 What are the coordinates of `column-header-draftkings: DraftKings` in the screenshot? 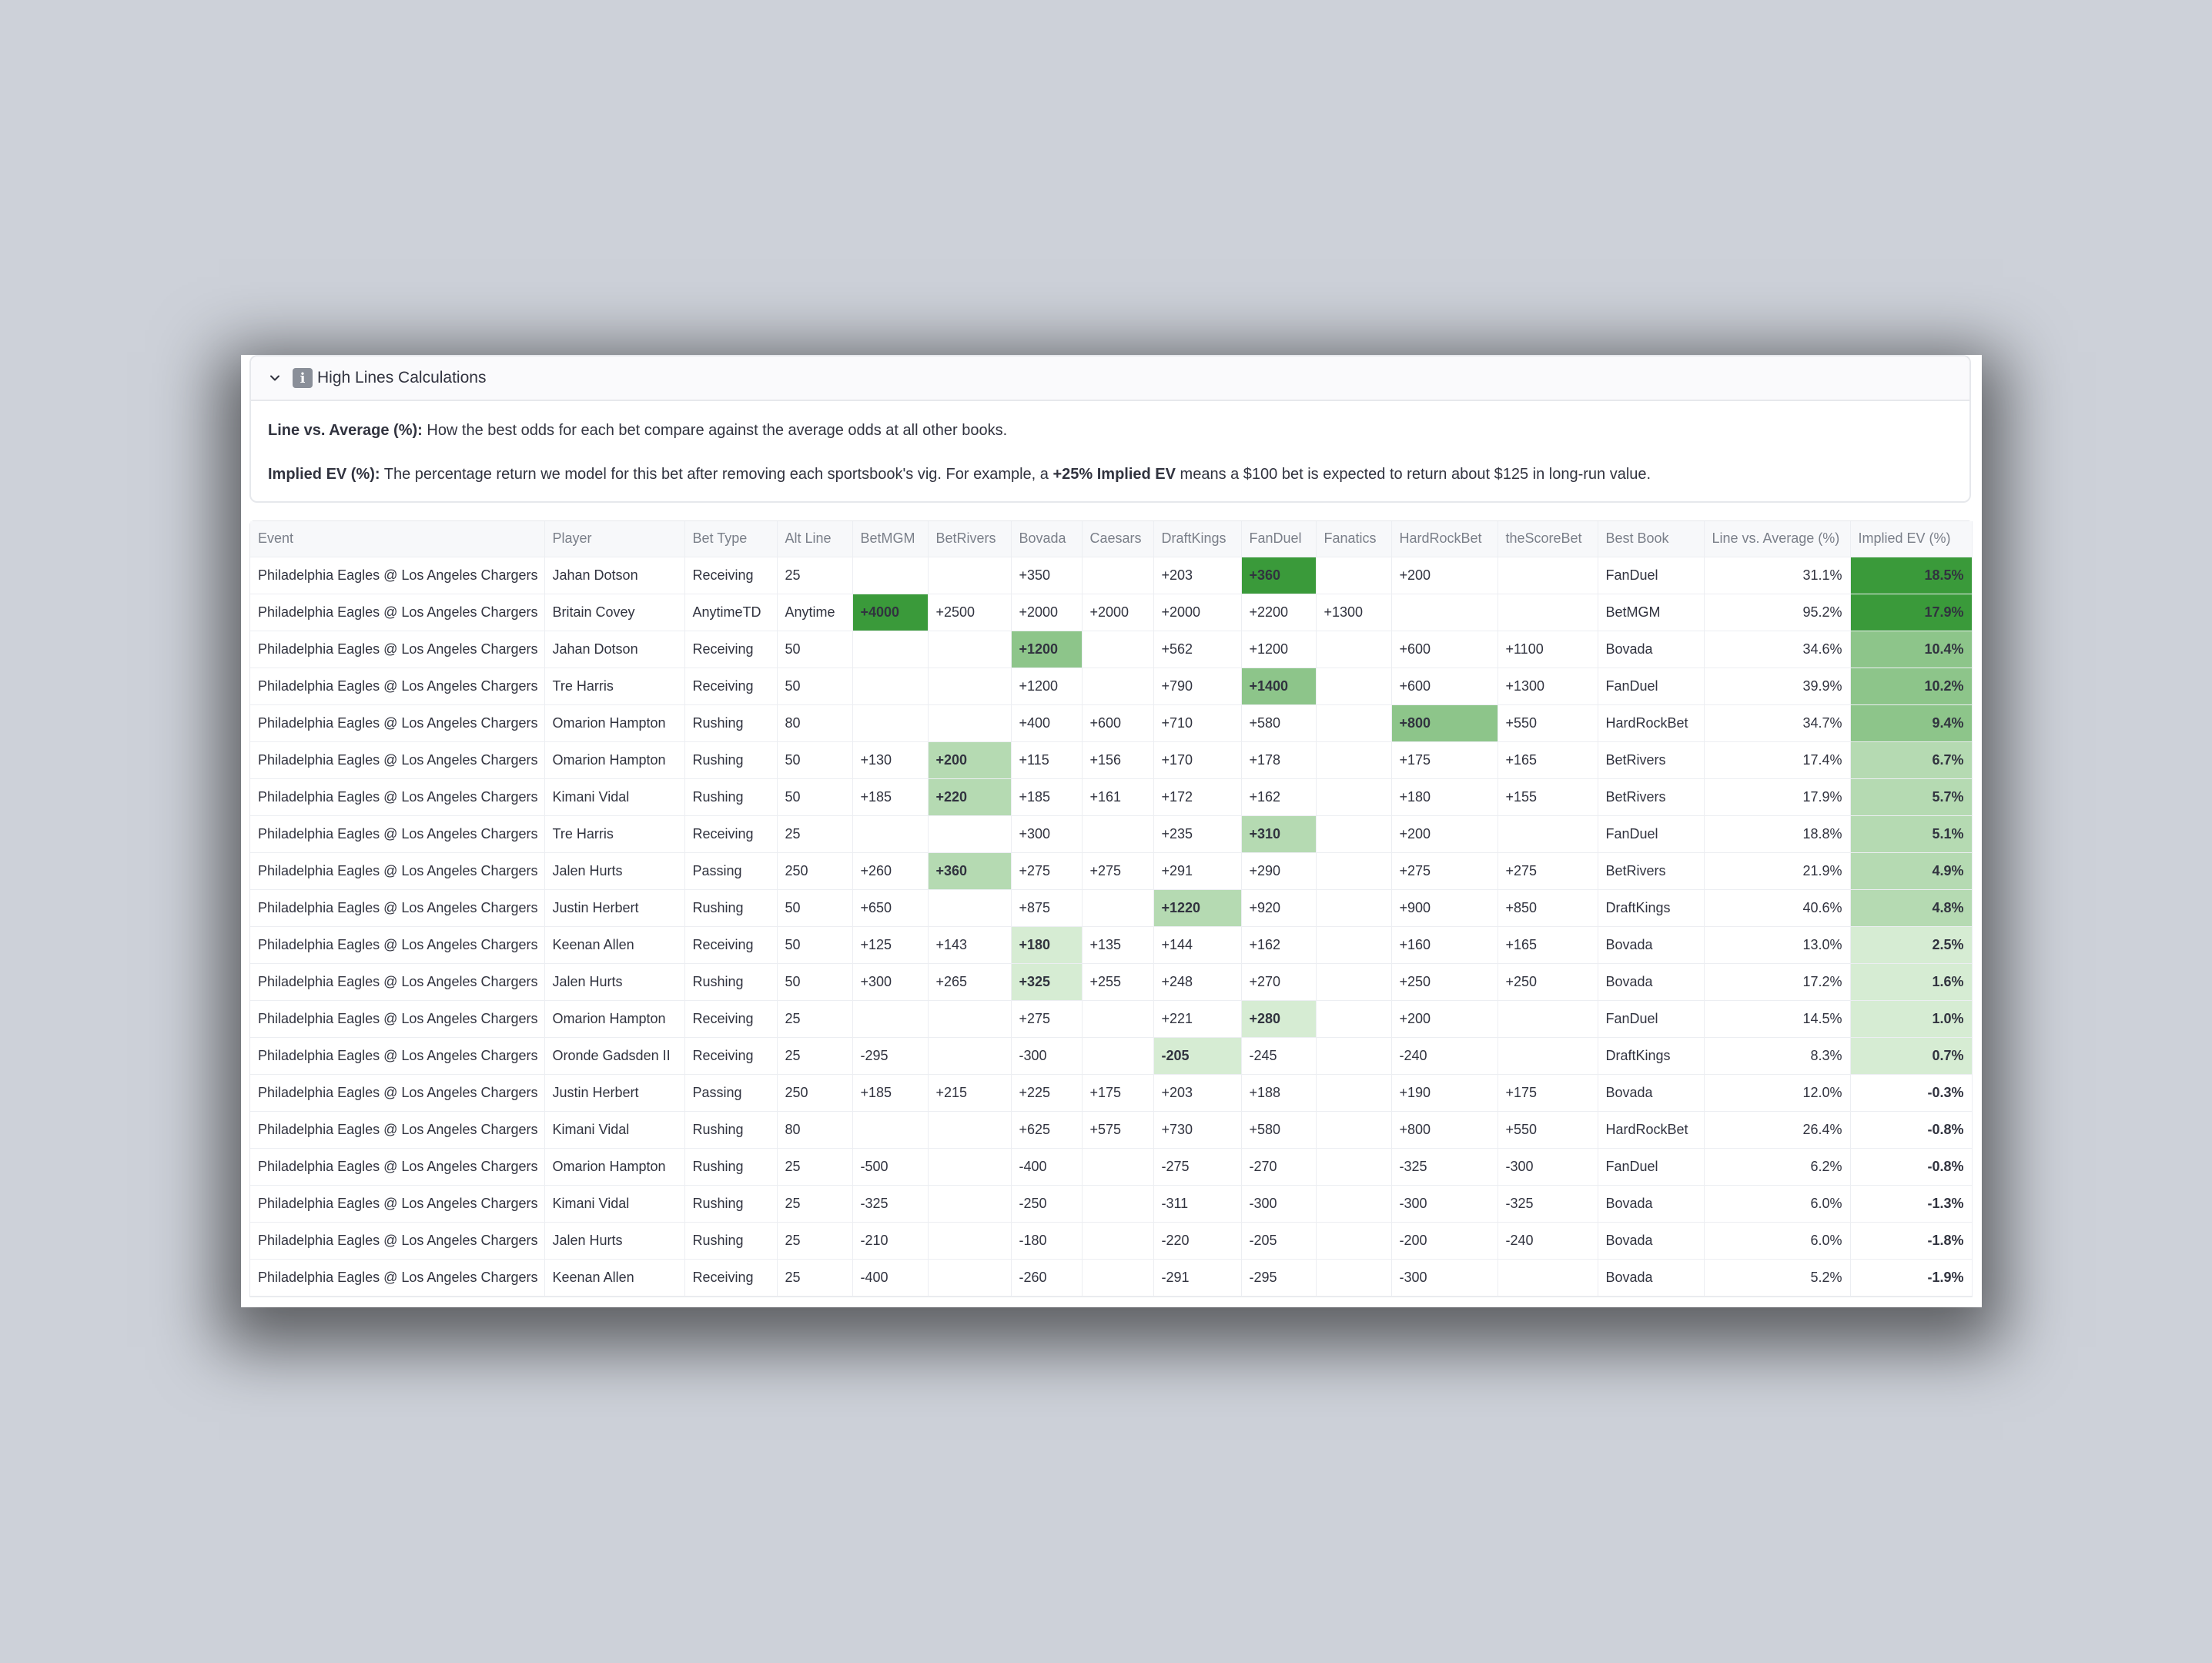 It's located at (1197, 539).